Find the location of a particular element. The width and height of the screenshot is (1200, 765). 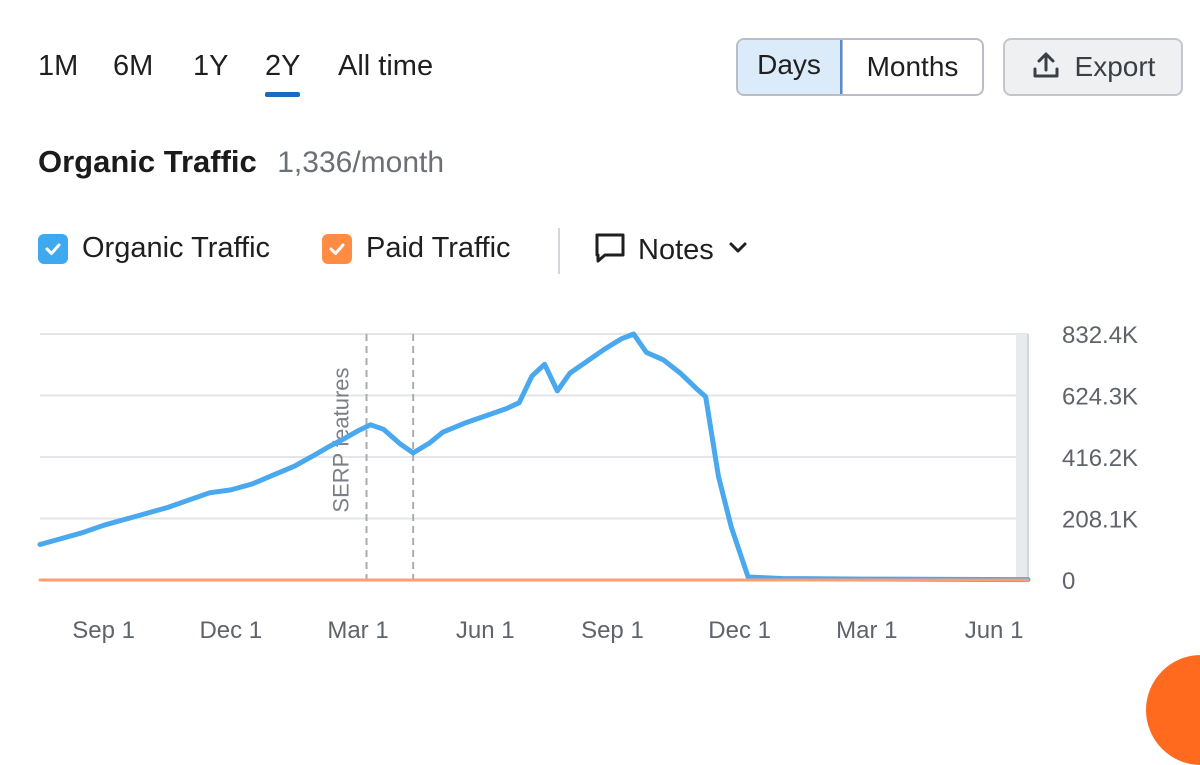

notes-label: Notes is located at coordinates (676, 250).